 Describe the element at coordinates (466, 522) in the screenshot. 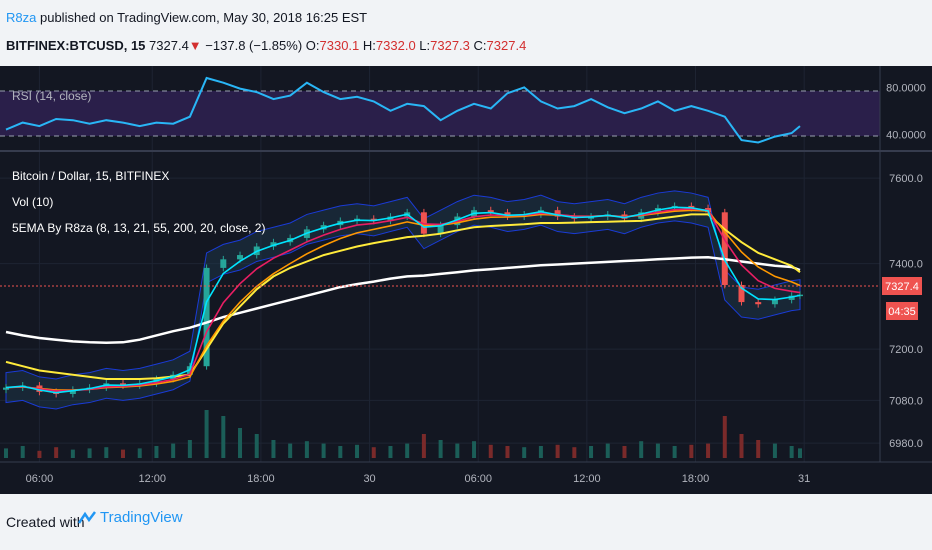

I see `footer-bar: Created with TradingView` at that location.